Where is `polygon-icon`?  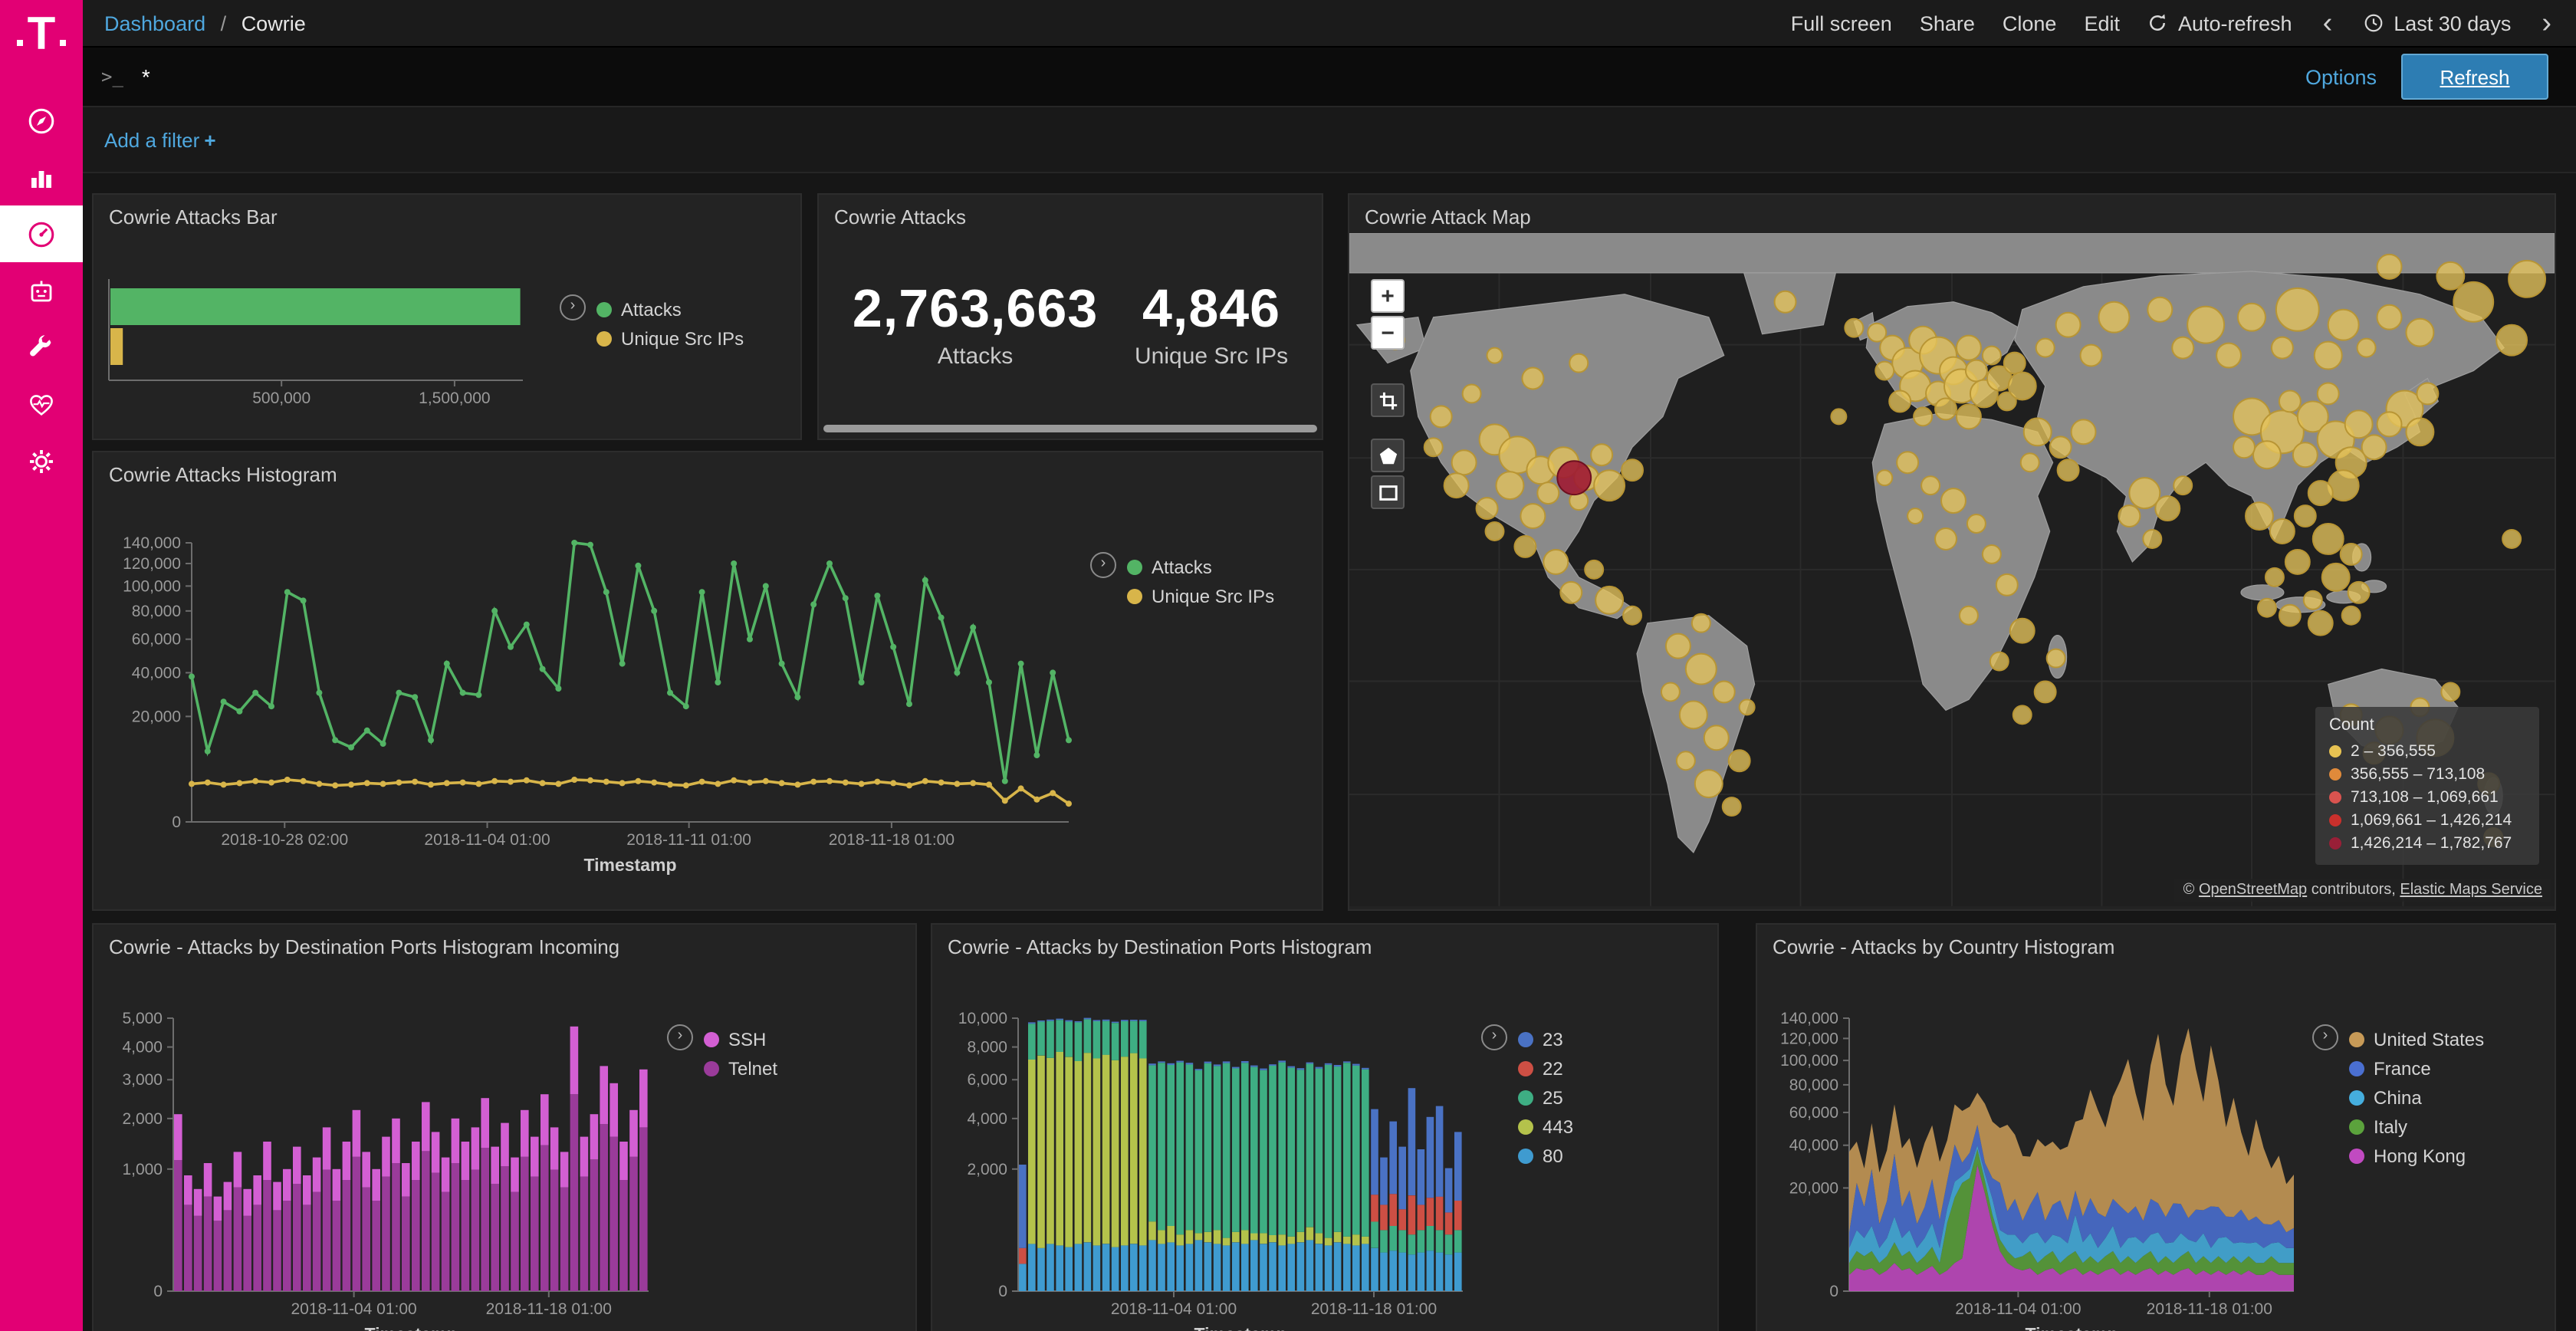 polygon-icon is located at coordinates (1388, 455).